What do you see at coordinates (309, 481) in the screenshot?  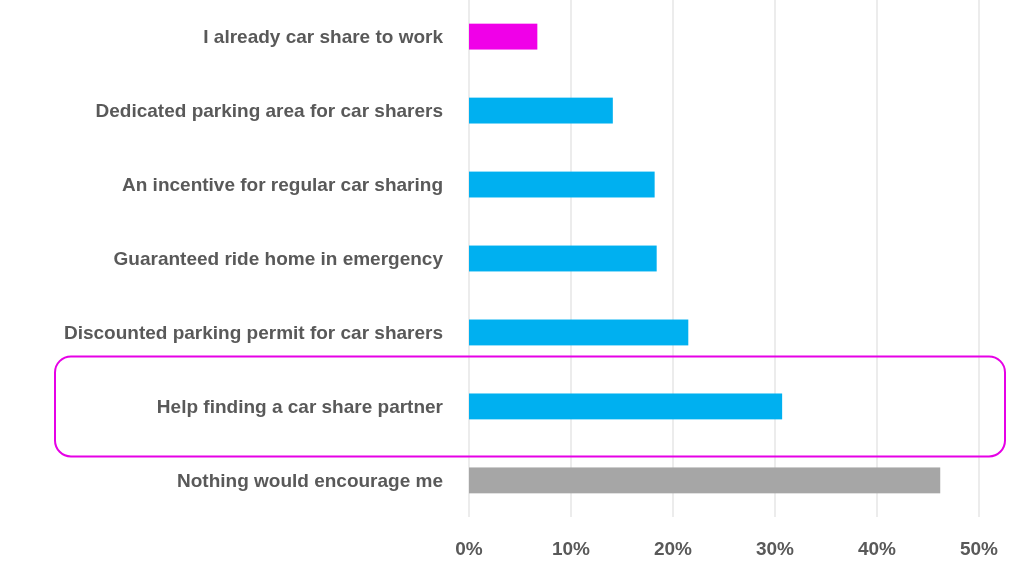 I see `y-tick-label: Nothing would encourage me` at bounding box center [309, 481].